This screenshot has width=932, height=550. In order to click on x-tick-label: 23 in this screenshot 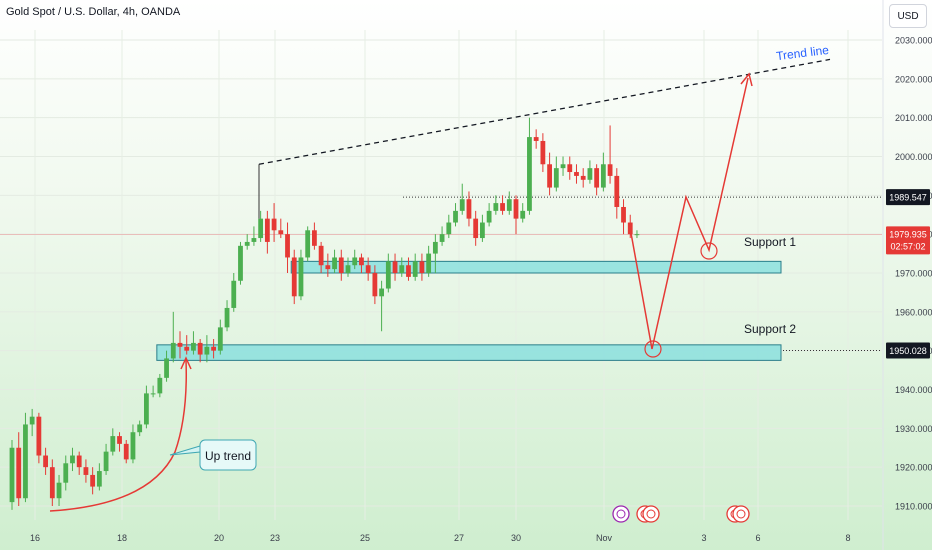, I will do `click(275, 538)`.